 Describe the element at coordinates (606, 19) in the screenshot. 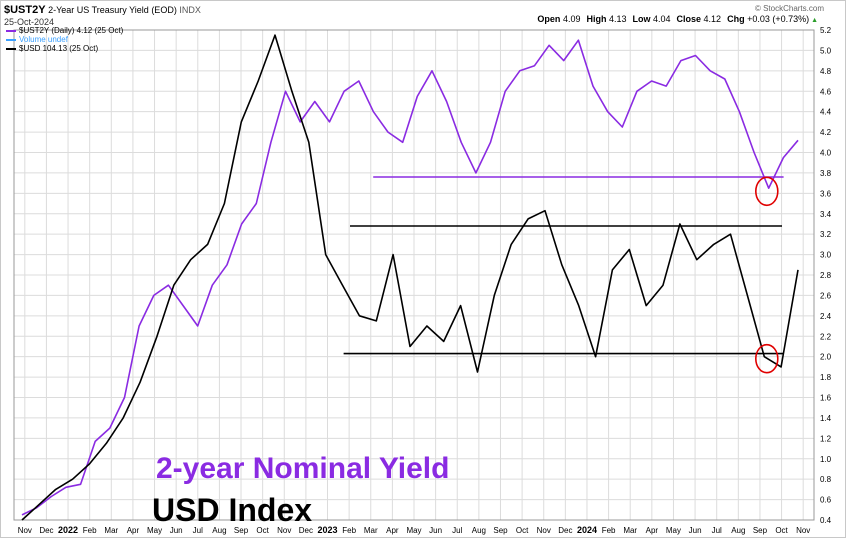

I see `ohlc-item-high: High 4.13` at that location.